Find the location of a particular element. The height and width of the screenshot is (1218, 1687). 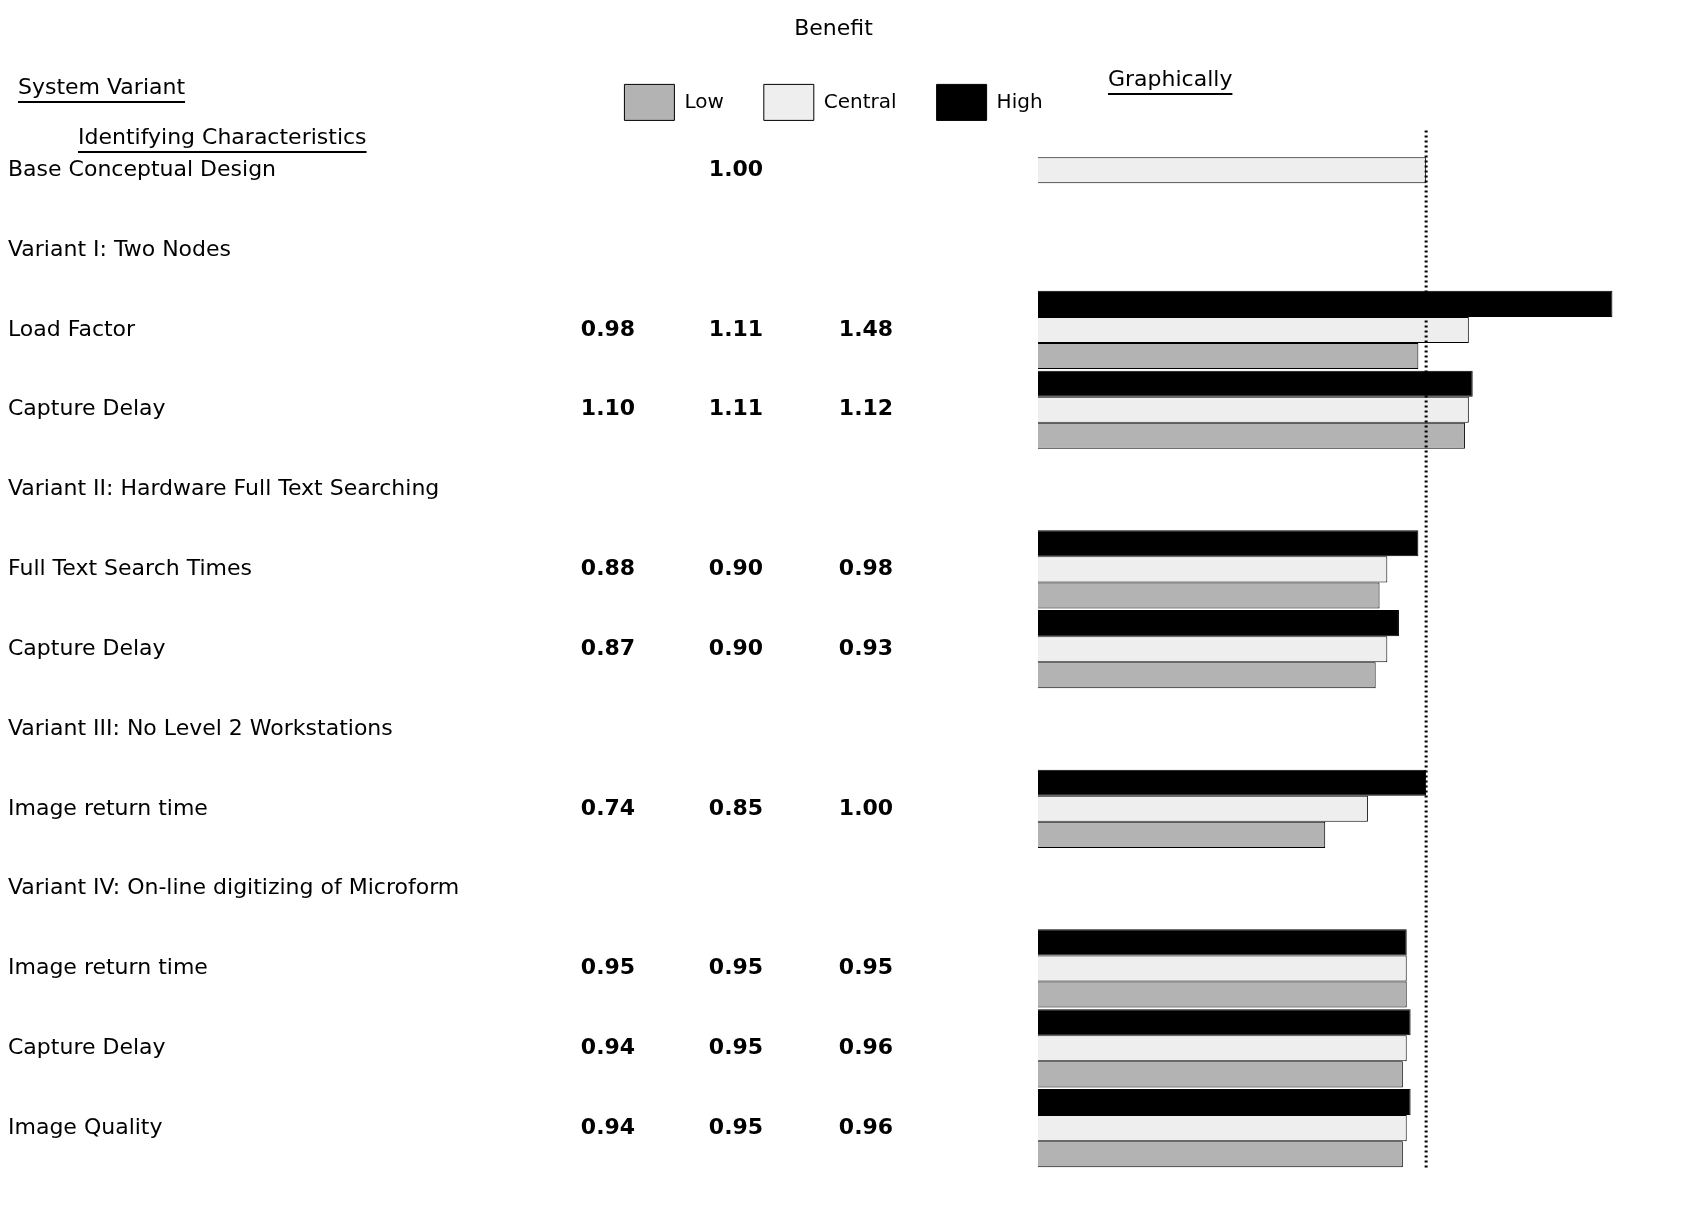

legend-label: Low is located at coordinates (704, 100).